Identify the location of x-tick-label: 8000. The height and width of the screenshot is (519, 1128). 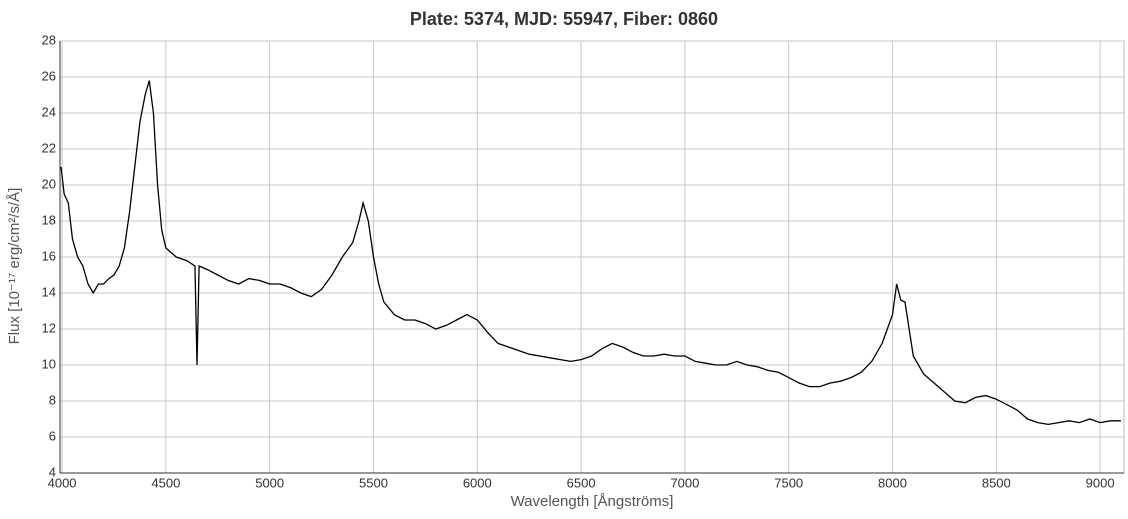
(892, 482).